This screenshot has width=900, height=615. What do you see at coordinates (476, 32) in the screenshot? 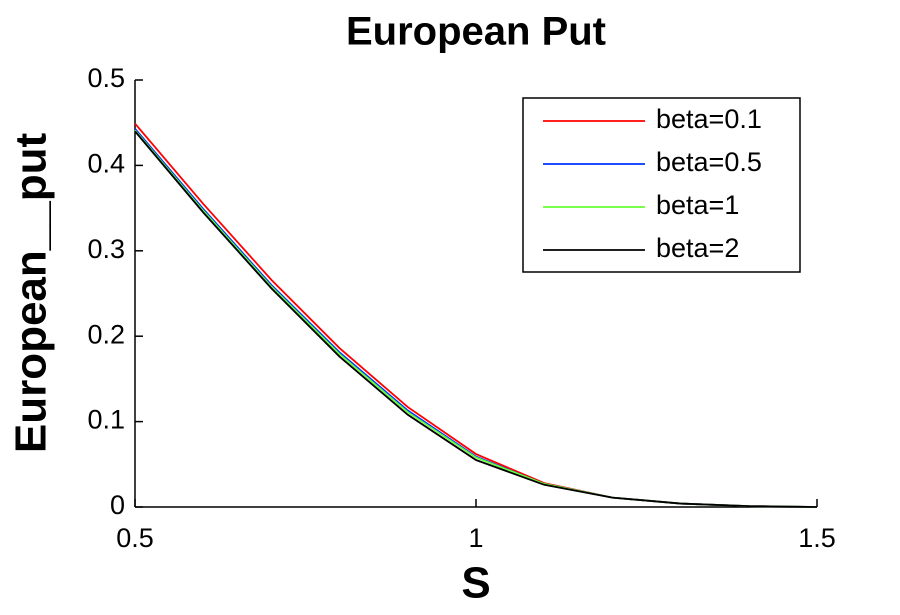
I see `chart-title: European Put` at bounding box center [476, 32].